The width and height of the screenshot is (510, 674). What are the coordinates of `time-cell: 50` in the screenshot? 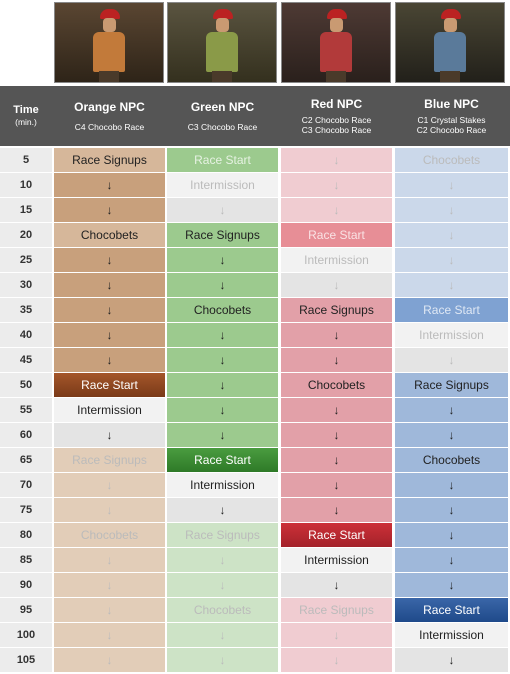 It's located at (26, 385).